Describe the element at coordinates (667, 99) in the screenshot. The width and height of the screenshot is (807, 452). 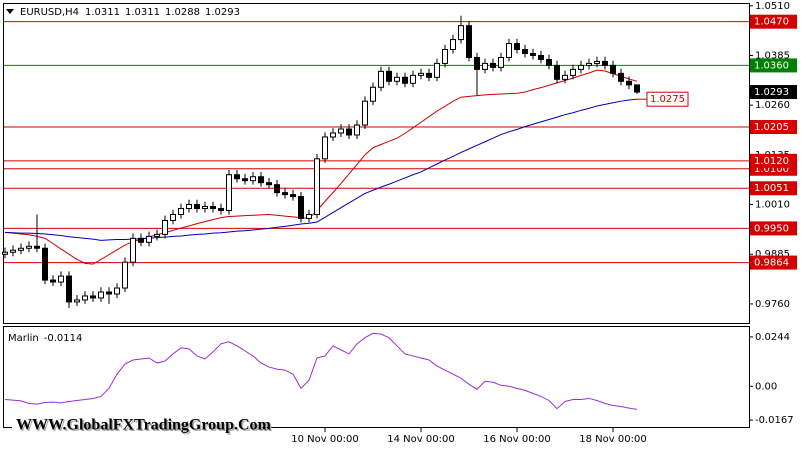
I see `annotation-box` at that location.